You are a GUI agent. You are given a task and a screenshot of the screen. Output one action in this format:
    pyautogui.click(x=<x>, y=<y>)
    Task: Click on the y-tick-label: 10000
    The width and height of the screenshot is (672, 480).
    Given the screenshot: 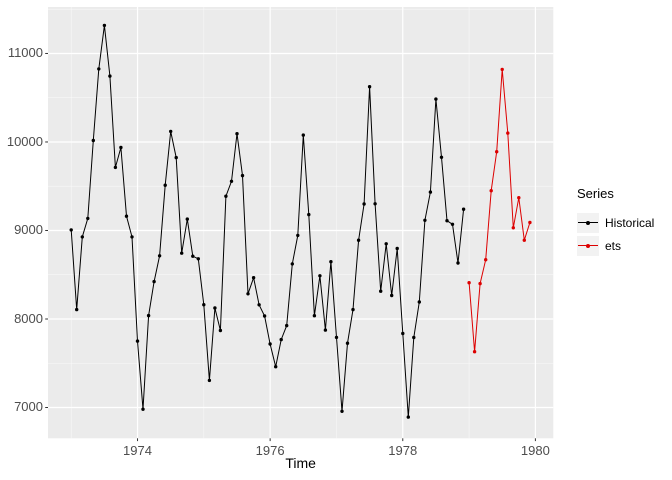 What is the action you would take?
    pyautogui.click(x=24, y=141)
    